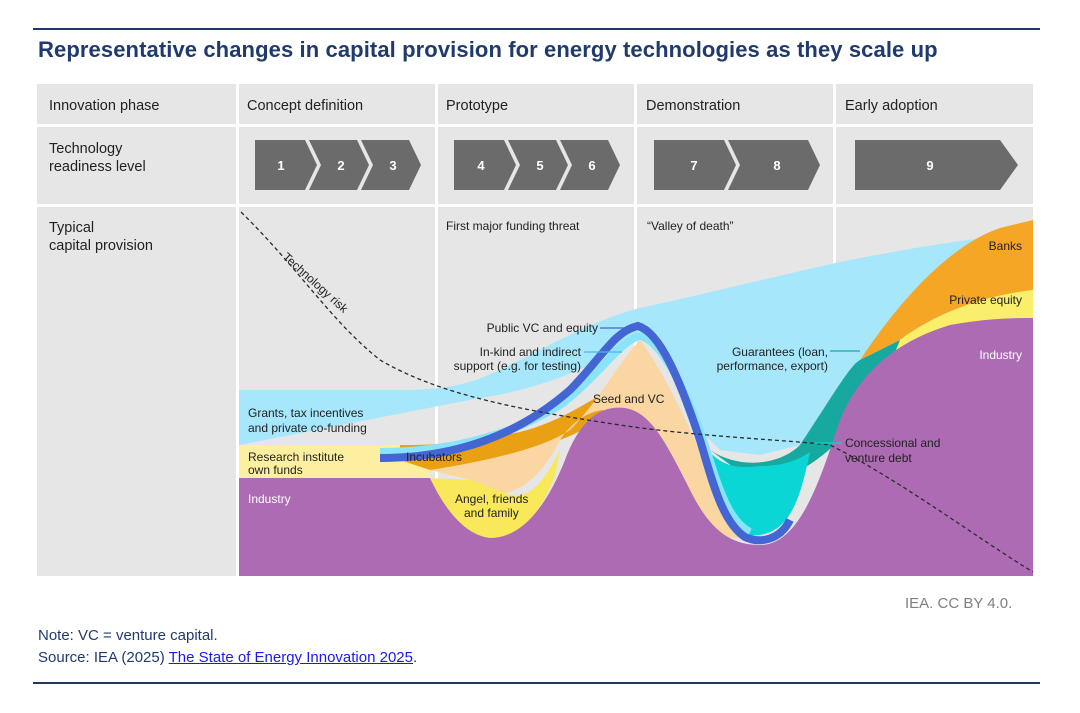  Describe the element at coordinates (517, 366) in the screenshot. I see `label-inkind-line2: support (e.g. for testing)` at that location.